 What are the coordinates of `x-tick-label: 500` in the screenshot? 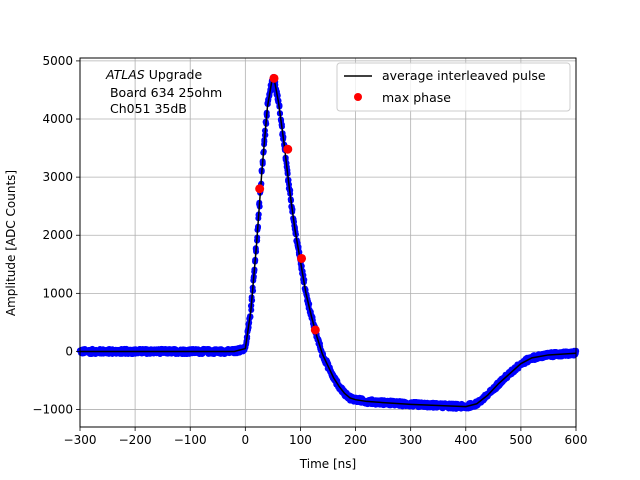 It's located at (520, 440).